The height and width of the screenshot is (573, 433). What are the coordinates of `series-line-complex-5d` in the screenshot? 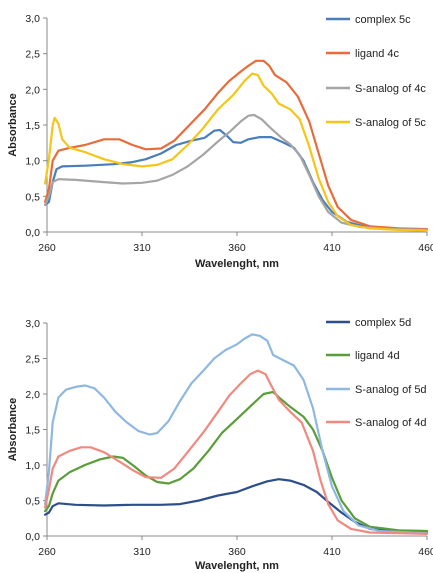 It's located at (236, 506).